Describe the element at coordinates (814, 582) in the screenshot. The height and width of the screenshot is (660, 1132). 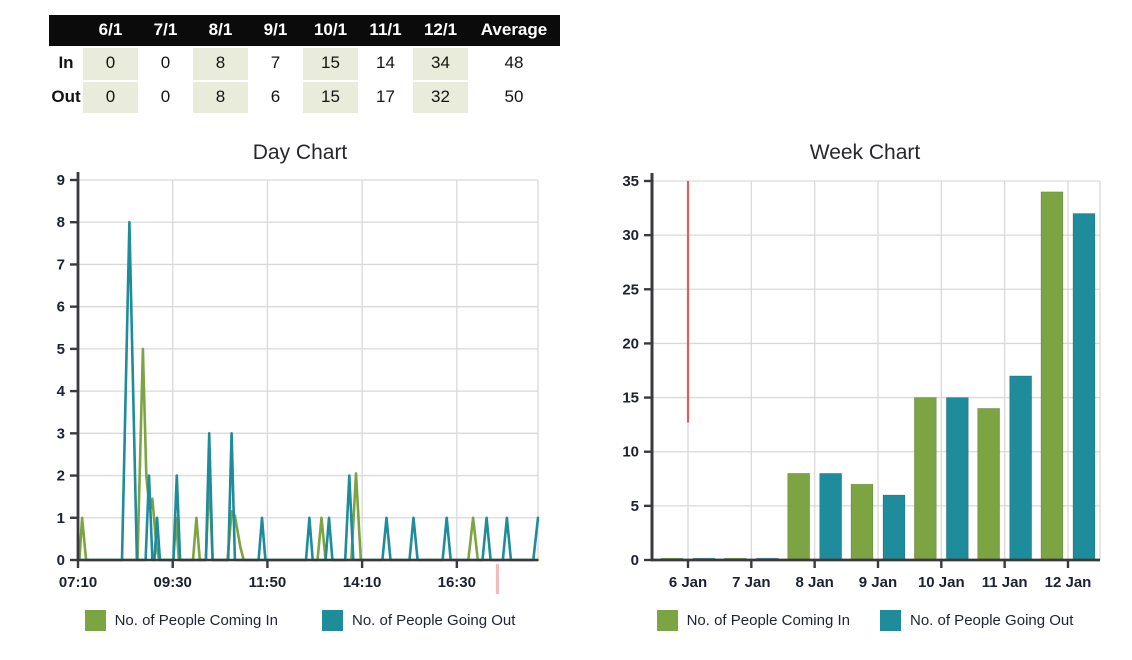
I see `axis-label: 8 Jan` at that location.